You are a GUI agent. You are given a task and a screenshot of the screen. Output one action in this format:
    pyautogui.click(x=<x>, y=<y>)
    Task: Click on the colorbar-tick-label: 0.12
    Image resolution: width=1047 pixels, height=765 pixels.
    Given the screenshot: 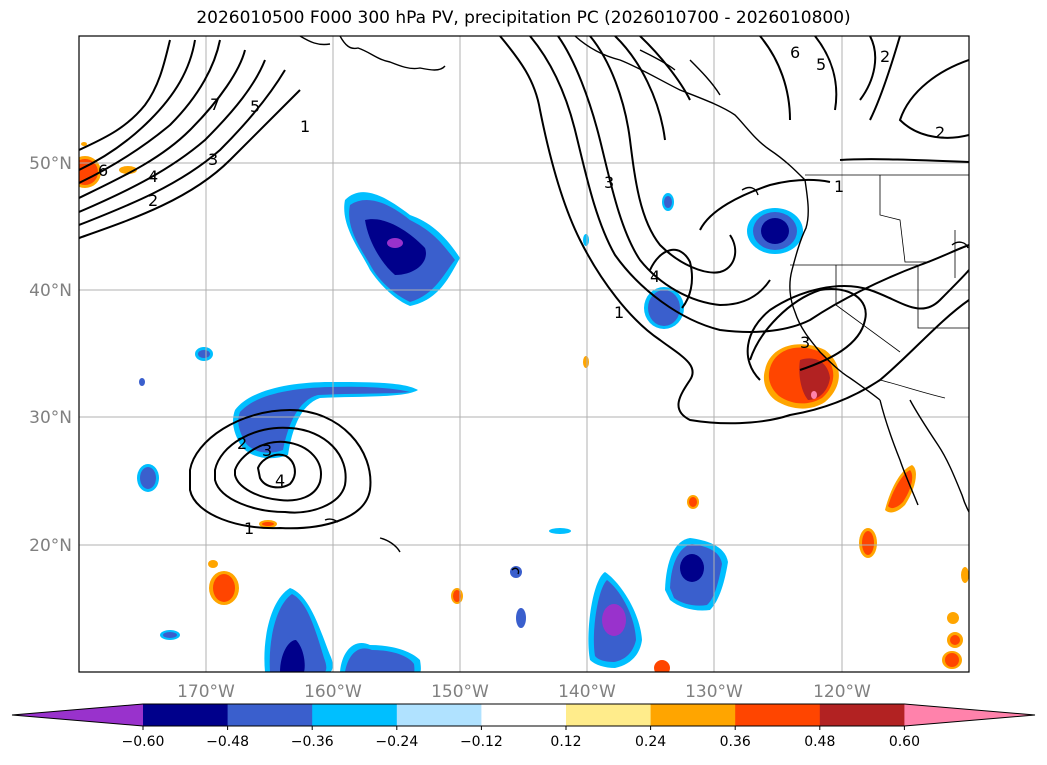 What is the action you would take?
    pyautogui.click(x=565, y=742)
    